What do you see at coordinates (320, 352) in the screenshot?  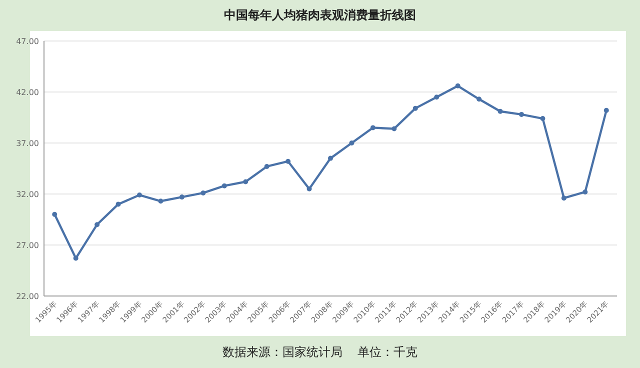 I see `source-note: 数据来源：国家统计局 单位：千克` at bounding box center [320, 352].